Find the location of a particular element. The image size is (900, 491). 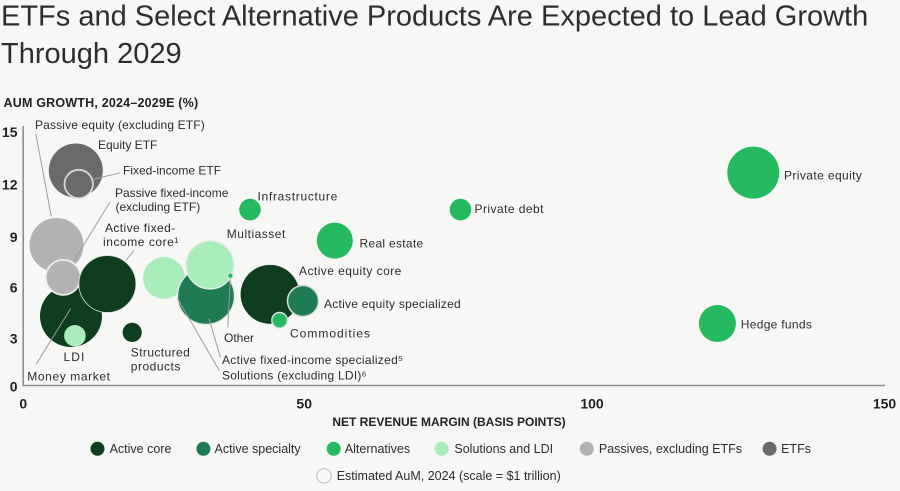

svg-text: Private debt is located at coordinates (510, 209).